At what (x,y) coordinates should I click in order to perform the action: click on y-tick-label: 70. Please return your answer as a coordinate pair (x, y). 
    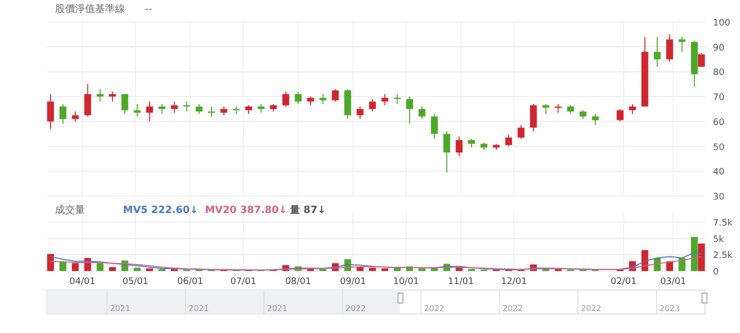
    Looking at the image, I should click on (719, 98).